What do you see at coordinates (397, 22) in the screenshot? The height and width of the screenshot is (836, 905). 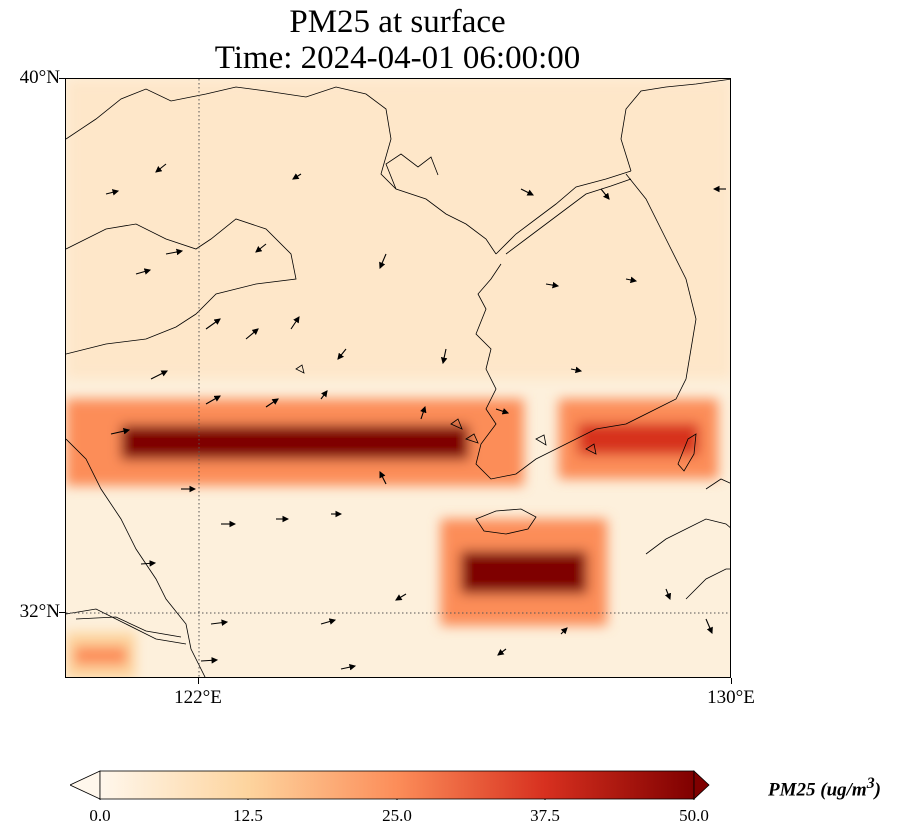 I see `map-title: PM25 at surface` at bounding box center [397, 22].